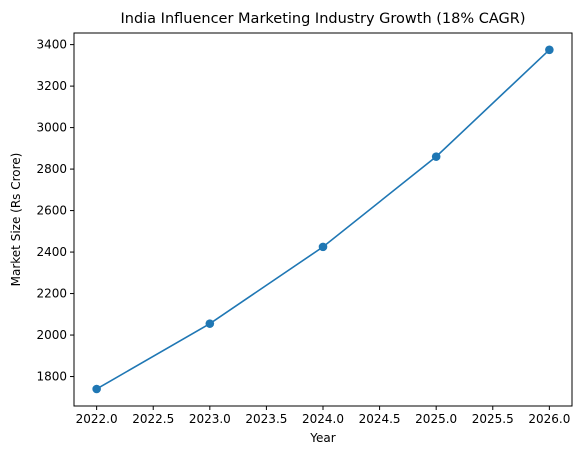 This screenshot has width=582, height=455. I want to click on x-tick-label: 2022.0, so click(97, 419).